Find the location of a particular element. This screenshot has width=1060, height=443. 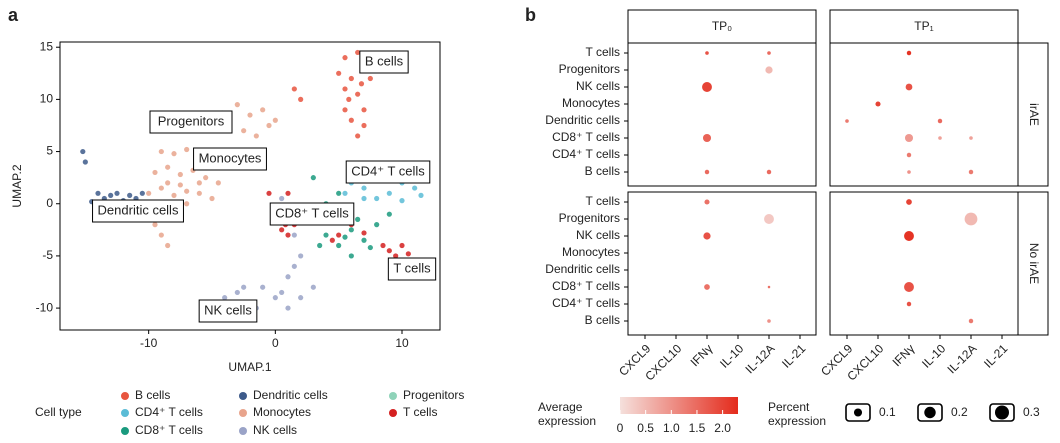

legend-label: Progenitors is located at coordinates (433, 395).